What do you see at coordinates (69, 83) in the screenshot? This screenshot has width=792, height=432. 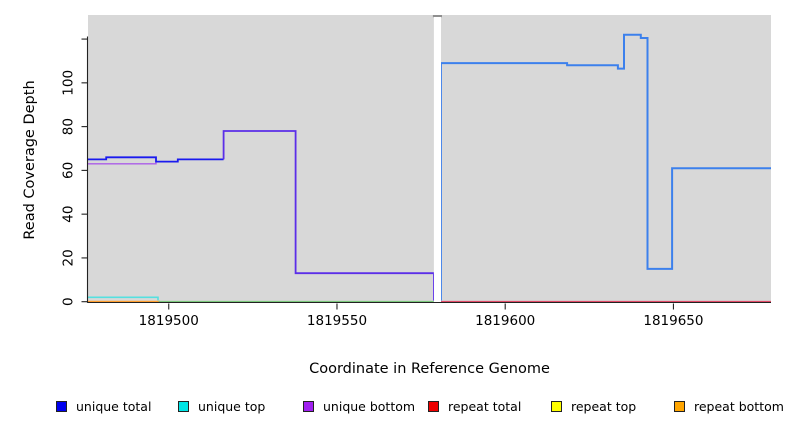 I see `y-tick-label: 100` at bounding box center [69, 83].